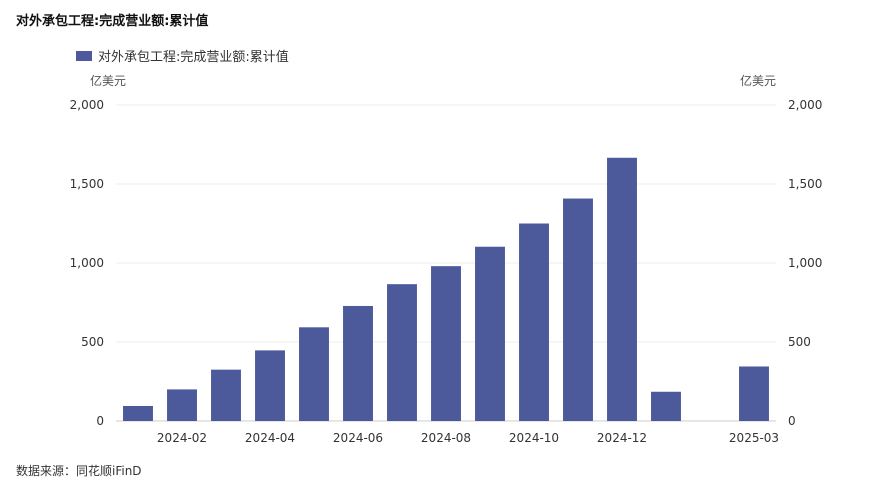  Describe the element at coordinates (754, 438) in the screenshot. I see `x-tick-label: 2025-03` at that location.